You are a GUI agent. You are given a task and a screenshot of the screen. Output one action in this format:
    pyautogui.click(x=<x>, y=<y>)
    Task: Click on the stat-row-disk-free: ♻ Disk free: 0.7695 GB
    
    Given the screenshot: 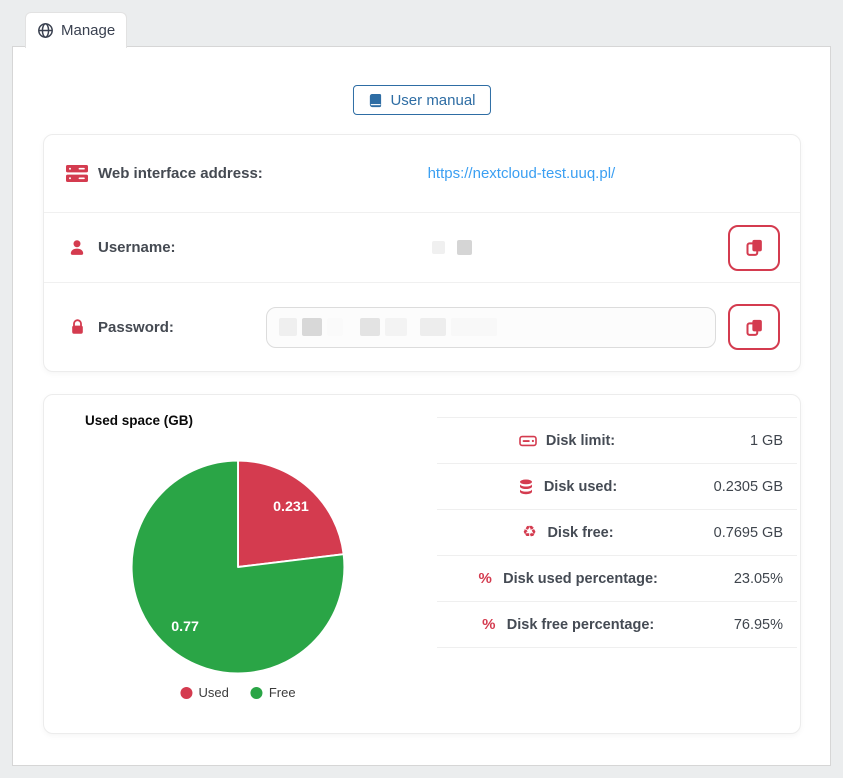 What is the action you would take?
    pyautogui.click(x=617, y=533)
    